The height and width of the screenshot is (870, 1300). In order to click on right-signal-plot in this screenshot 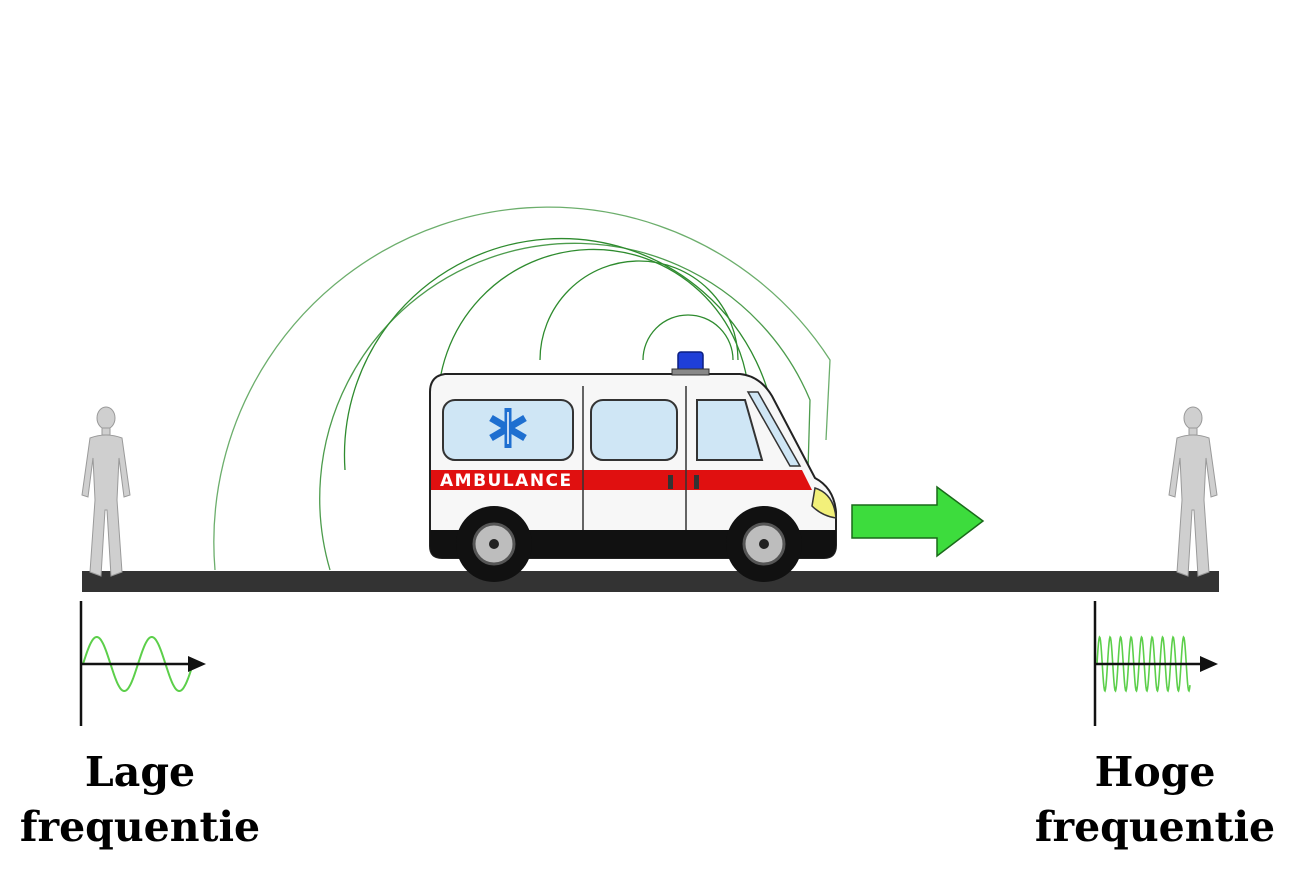, I will do `click(1155, 663)`.